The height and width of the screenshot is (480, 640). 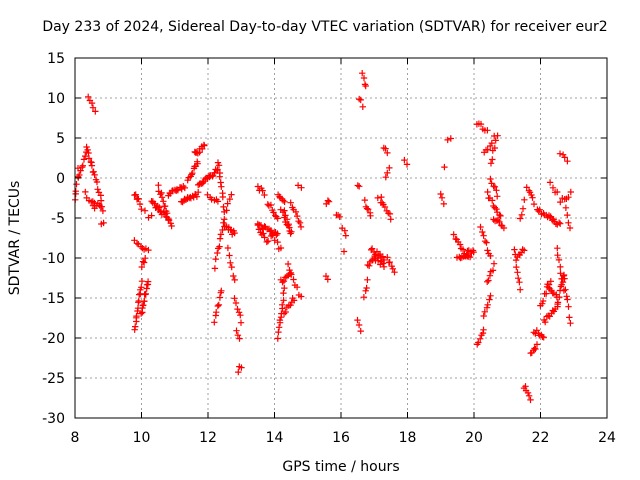 I want to click on y-tick-label: -15, so click(x=53, y=299).